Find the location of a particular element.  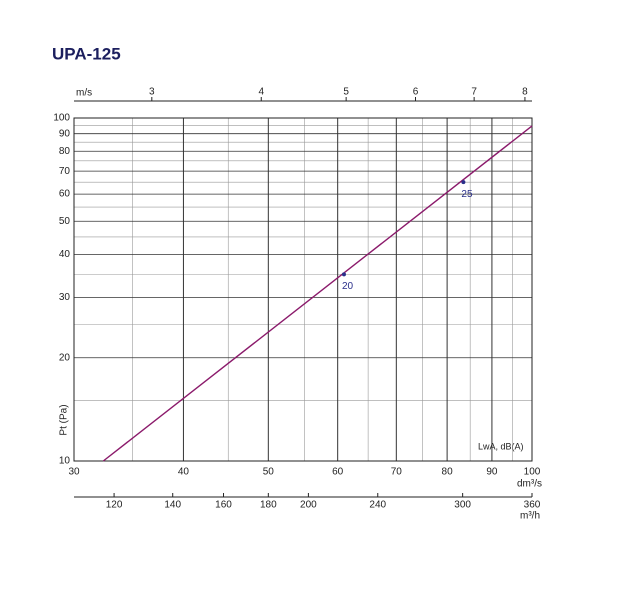

annotation: LwA, dB(A) is located at coordinates (501, 446).